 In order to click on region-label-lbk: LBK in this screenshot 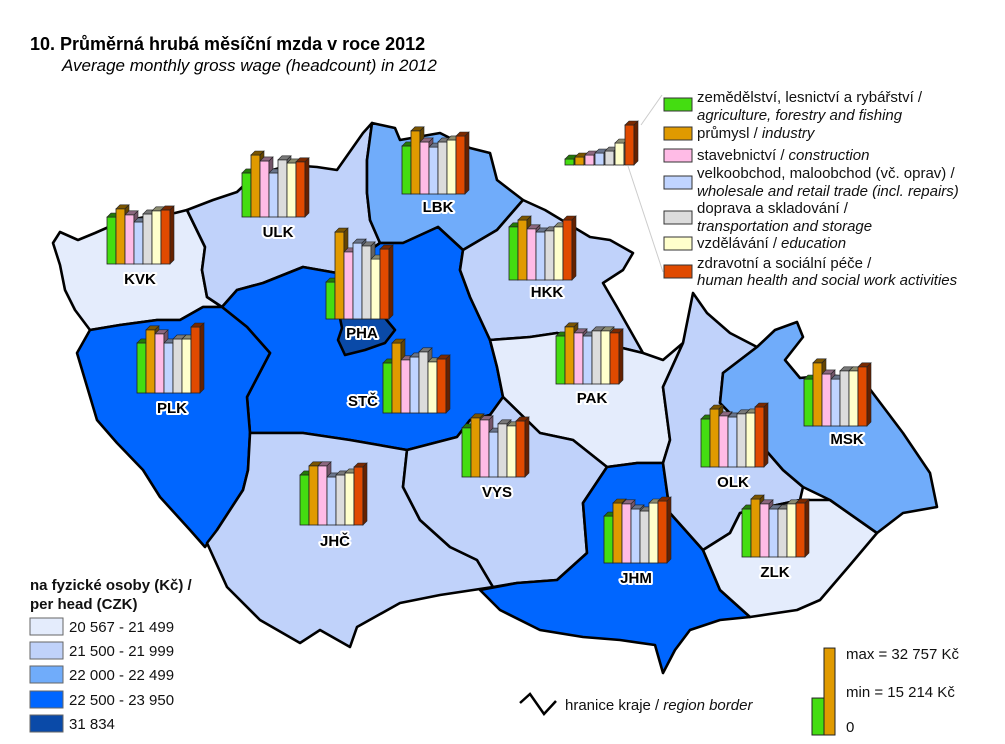, I will do `click(438, 207)`.